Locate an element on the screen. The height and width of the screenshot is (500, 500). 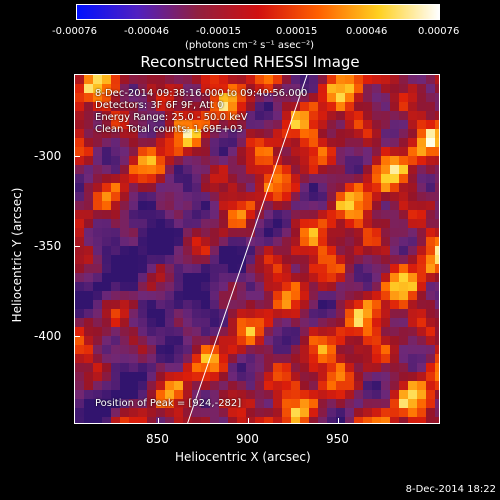
y-axis-label: Heliocentric Y (arcsec) is located at coordinates (17, 255).